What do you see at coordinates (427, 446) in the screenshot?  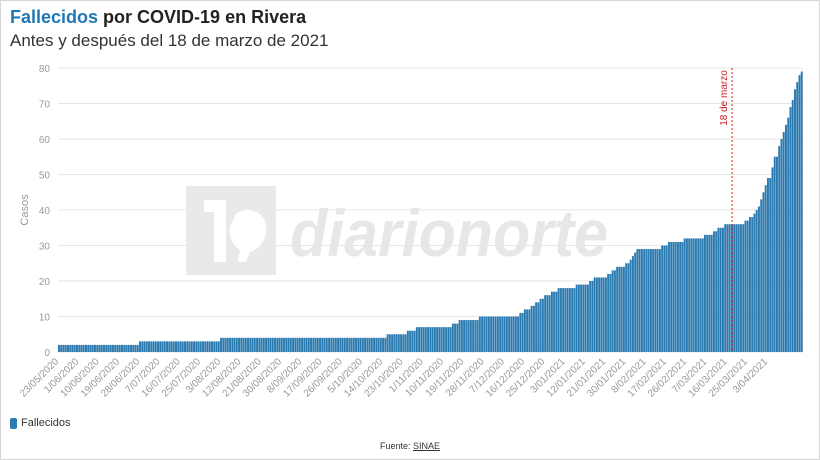 I see `source-link: SINAE` at bounding box center [427, 446].